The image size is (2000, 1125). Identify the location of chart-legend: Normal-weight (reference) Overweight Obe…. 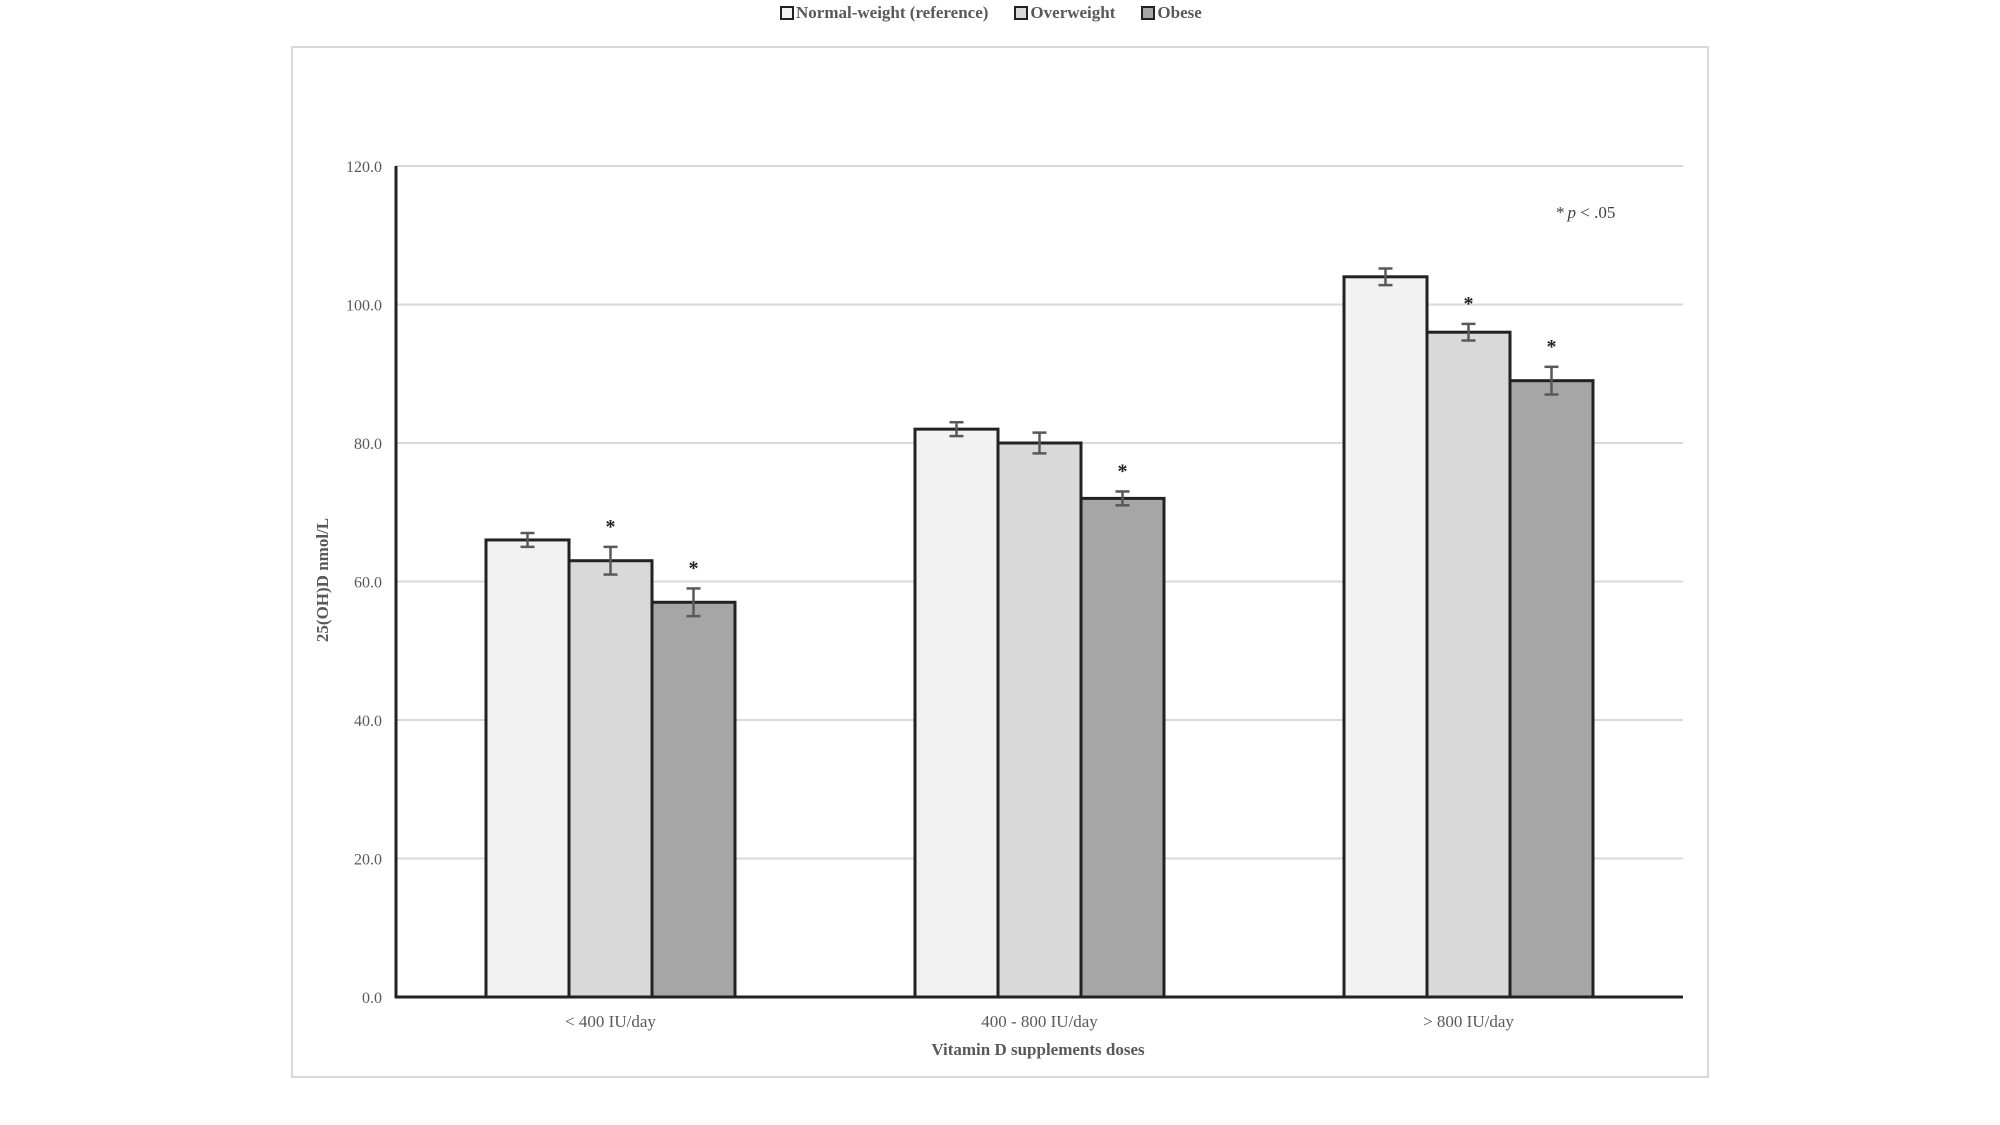
(1004, 13).